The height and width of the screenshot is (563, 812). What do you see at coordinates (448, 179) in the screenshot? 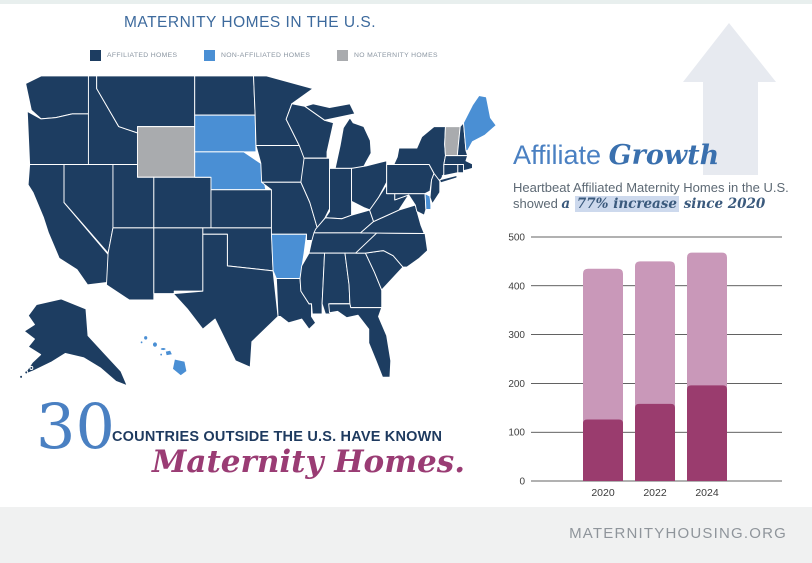
I see `state-ny-long-island` at bounding box center [448, 179].